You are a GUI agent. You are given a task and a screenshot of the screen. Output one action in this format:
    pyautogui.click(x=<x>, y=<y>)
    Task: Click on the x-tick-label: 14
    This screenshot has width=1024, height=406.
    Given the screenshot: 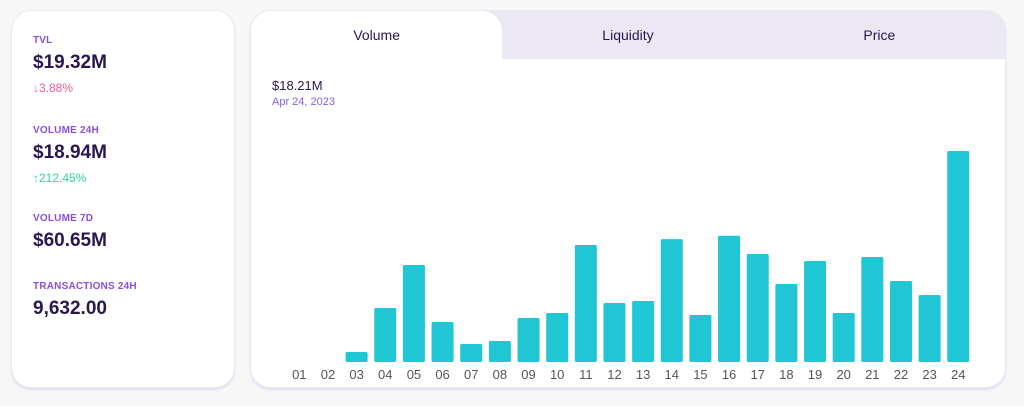 What is the action you would take?
    pyautogui.click(x=672, y=374)
    